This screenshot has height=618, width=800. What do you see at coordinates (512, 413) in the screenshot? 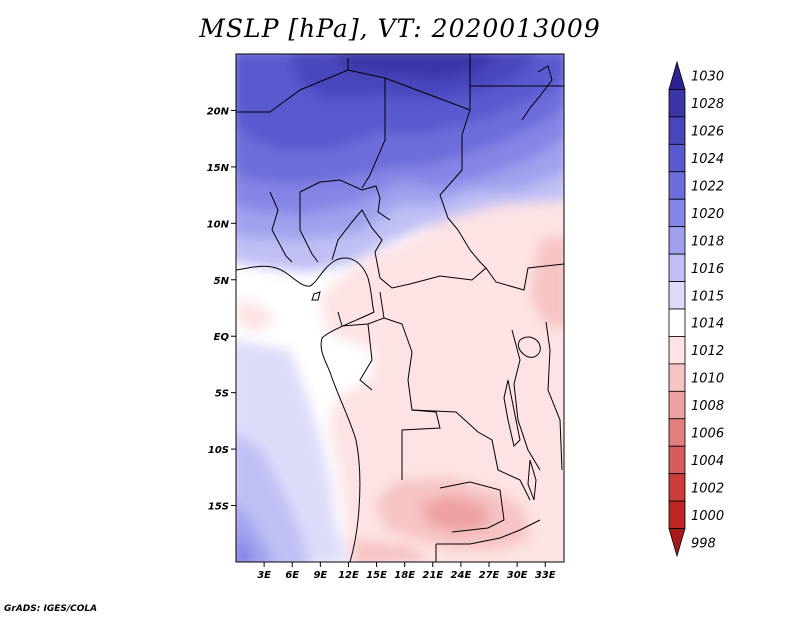
I see `lake-tanganyika` at bounding box center [512, 413].